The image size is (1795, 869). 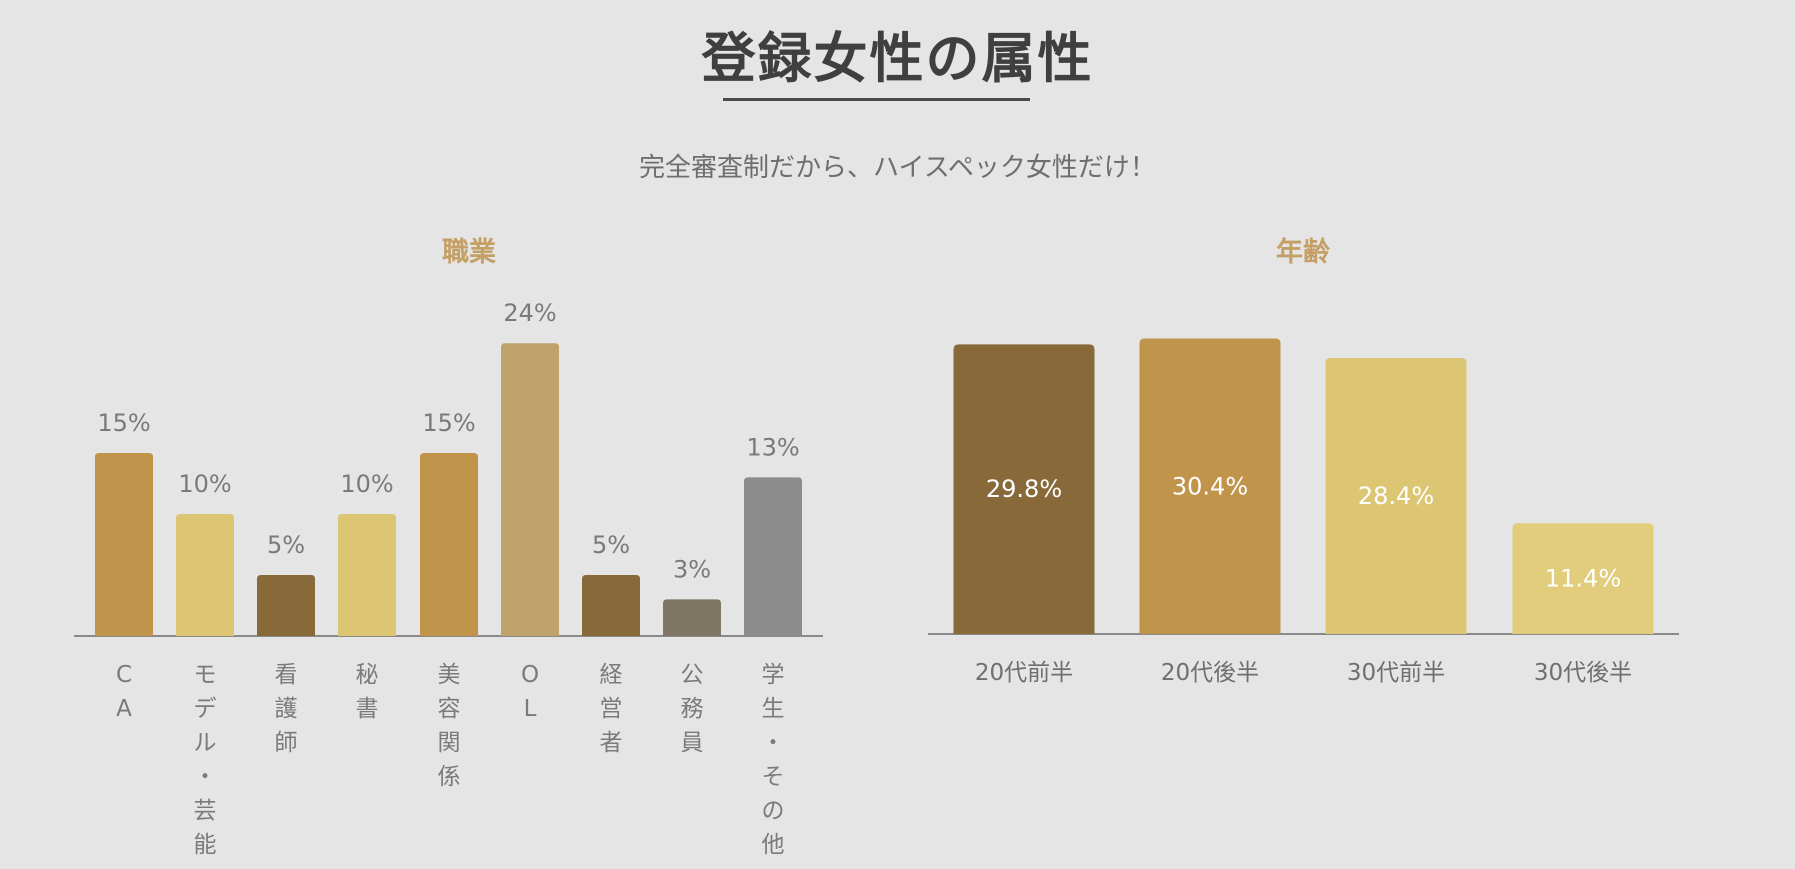 I want to click on occupation-category-label: モデル・芸能, so click(x=205, y=760).